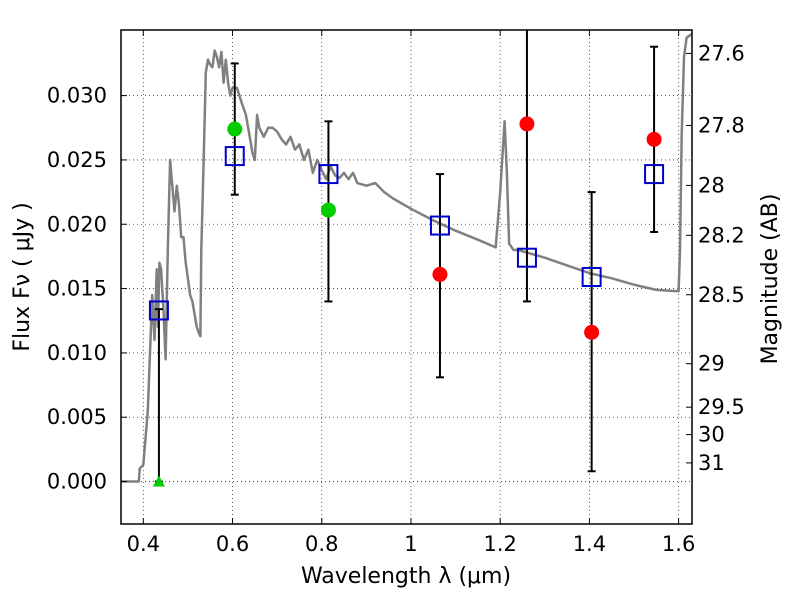  I want to click on x-tick-label: 1.4, so click(589, 544).